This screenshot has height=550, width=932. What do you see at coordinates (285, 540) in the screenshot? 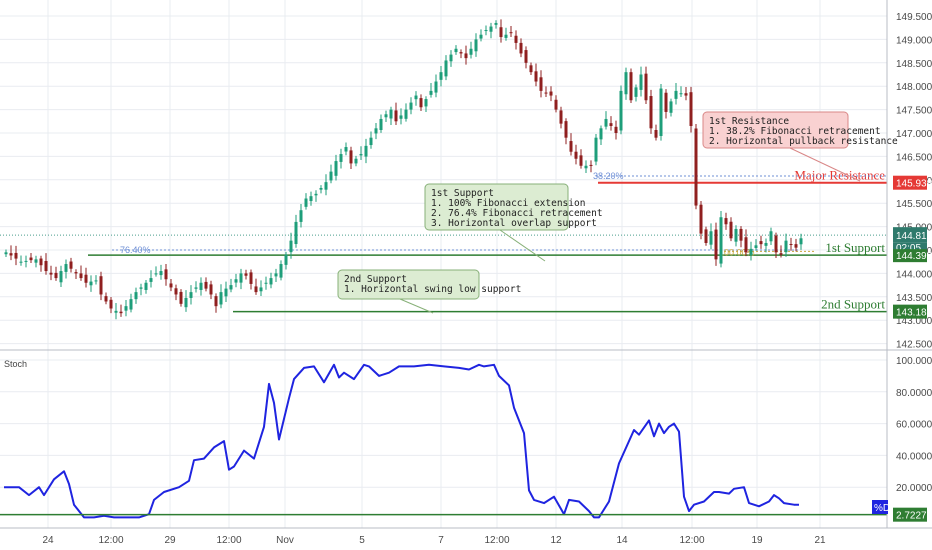
I see `time-tick: Nov` at bounding box center [285, 540].